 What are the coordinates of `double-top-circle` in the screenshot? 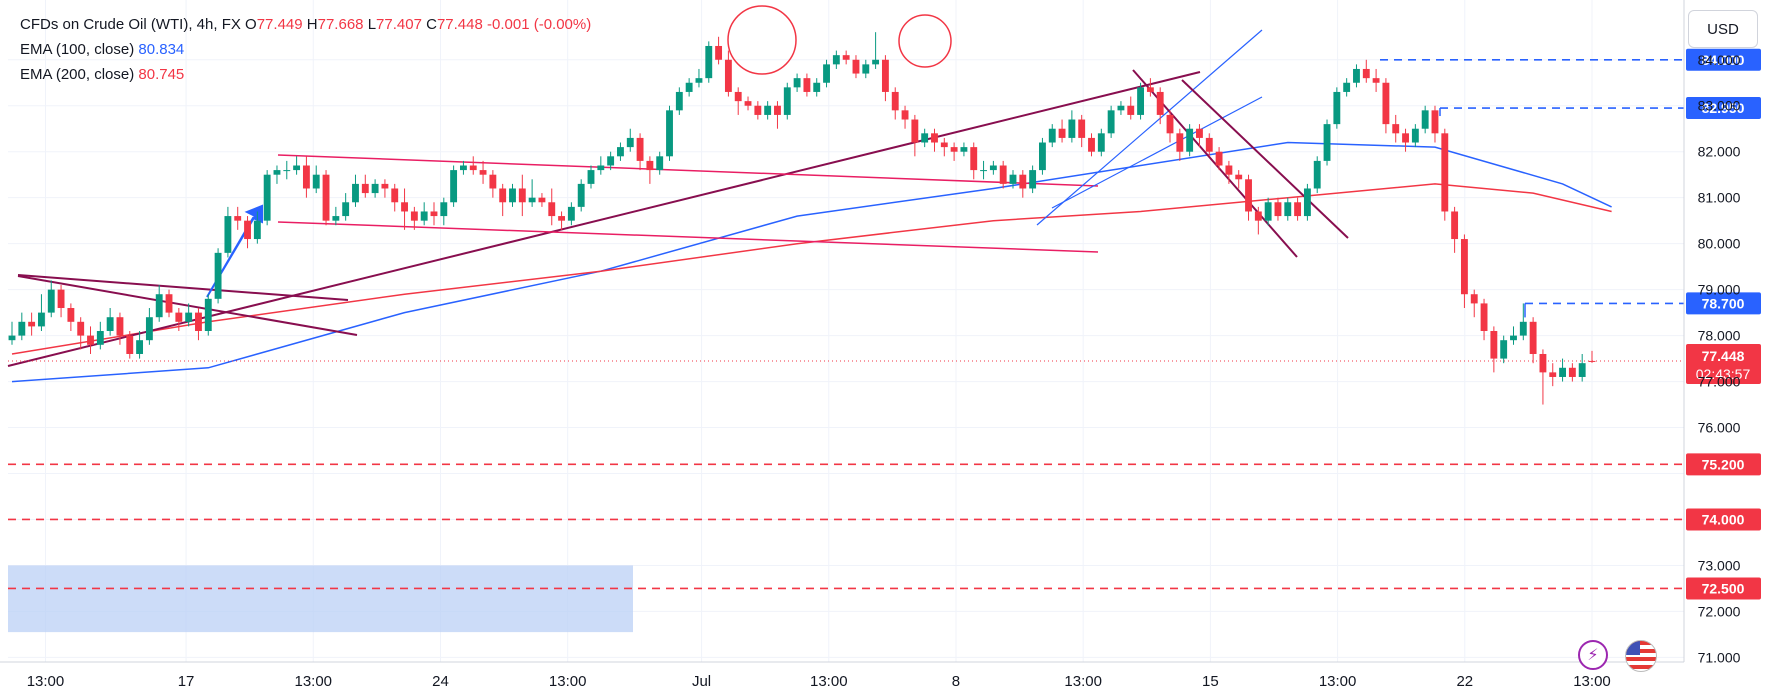 It's located at (762, 40).